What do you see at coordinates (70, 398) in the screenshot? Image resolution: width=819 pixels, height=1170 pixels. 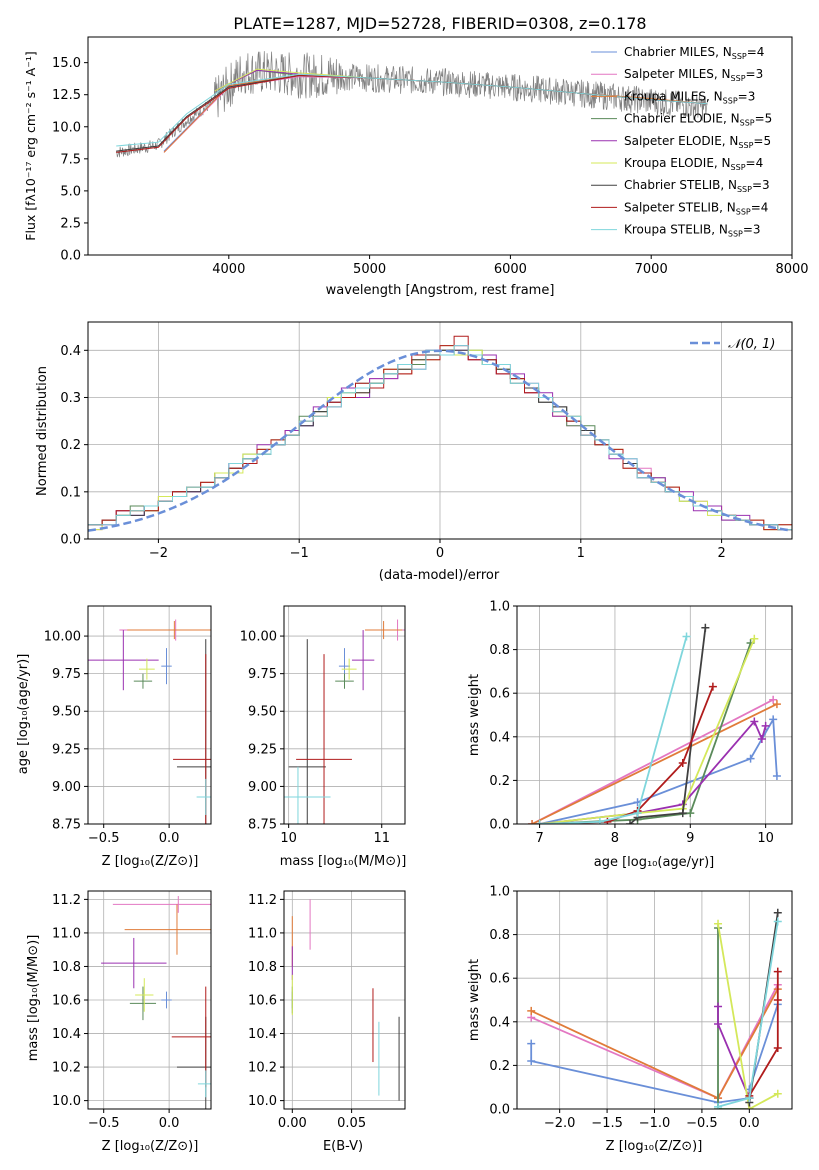 I see `residuals-ytick-label: 0.3` at bounding box center [70, 398].